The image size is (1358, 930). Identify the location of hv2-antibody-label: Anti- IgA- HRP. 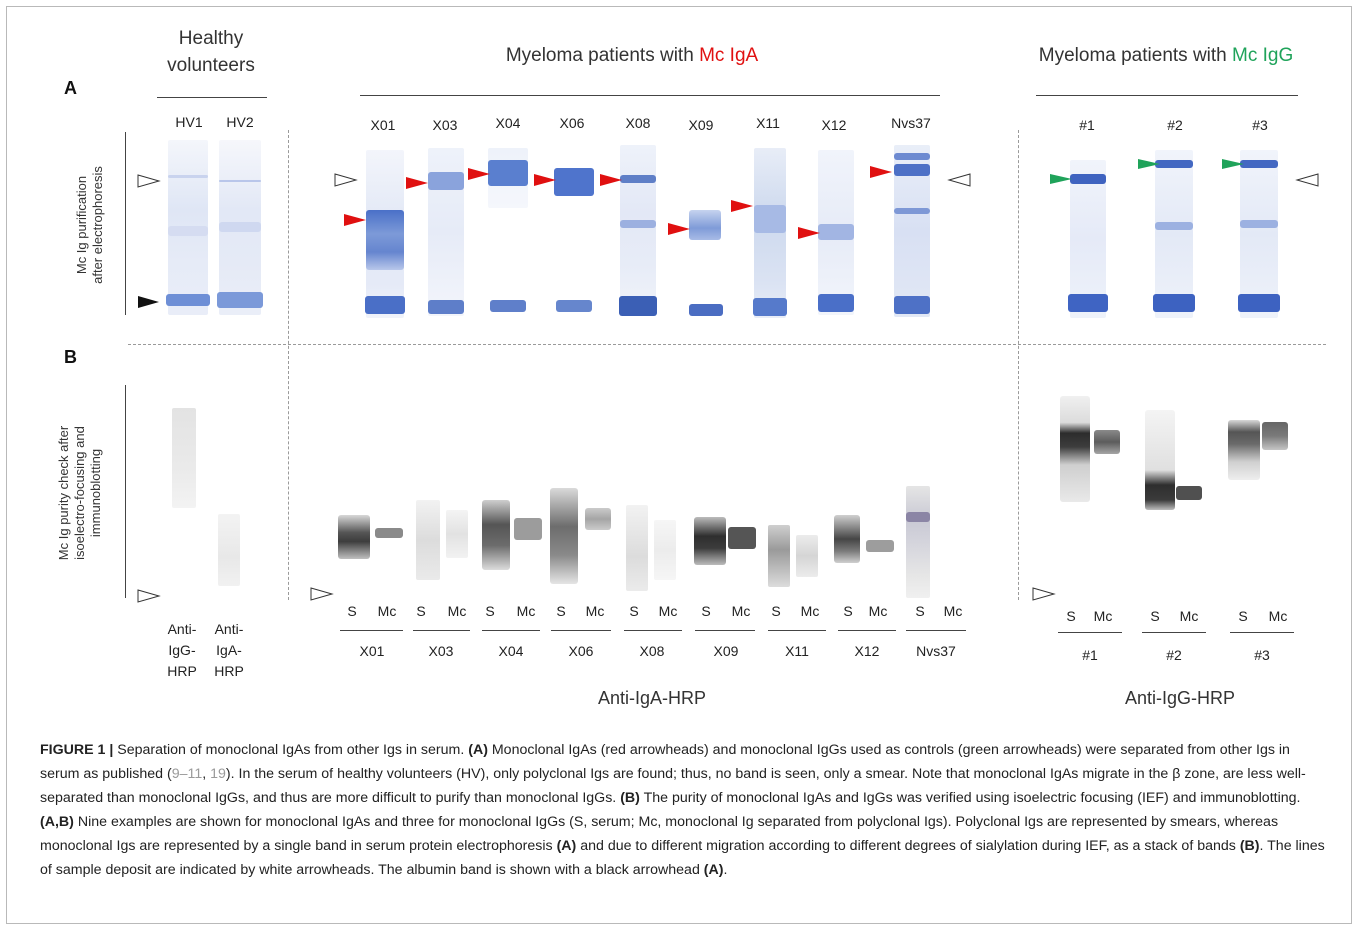
(229, 650).